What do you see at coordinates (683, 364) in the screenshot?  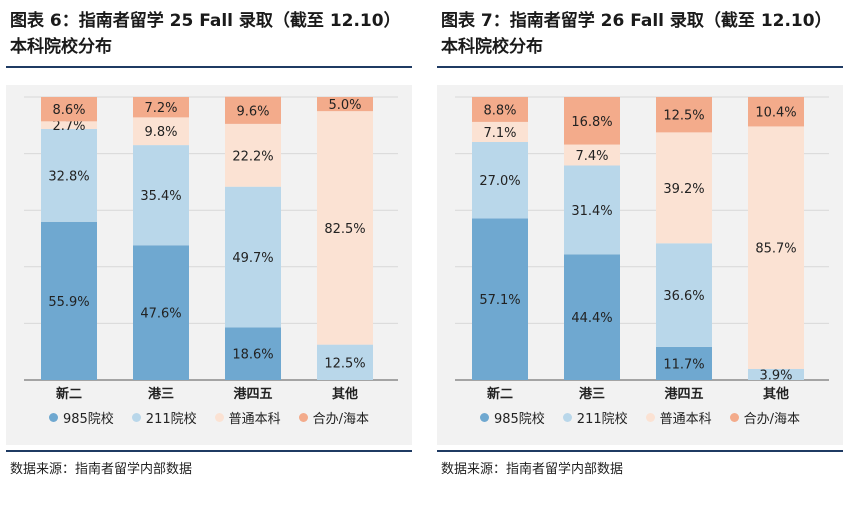 I see `data-label: 11.7%` at bounding box center [683, 364].